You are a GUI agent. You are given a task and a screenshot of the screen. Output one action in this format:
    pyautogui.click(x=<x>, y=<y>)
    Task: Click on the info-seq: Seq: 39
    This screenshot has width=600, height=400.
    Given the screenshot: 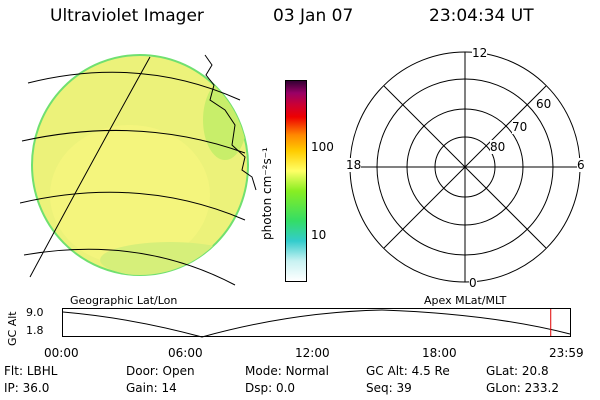 What is the action you would take?
    pyautogui.click(x=389, y=388)
    